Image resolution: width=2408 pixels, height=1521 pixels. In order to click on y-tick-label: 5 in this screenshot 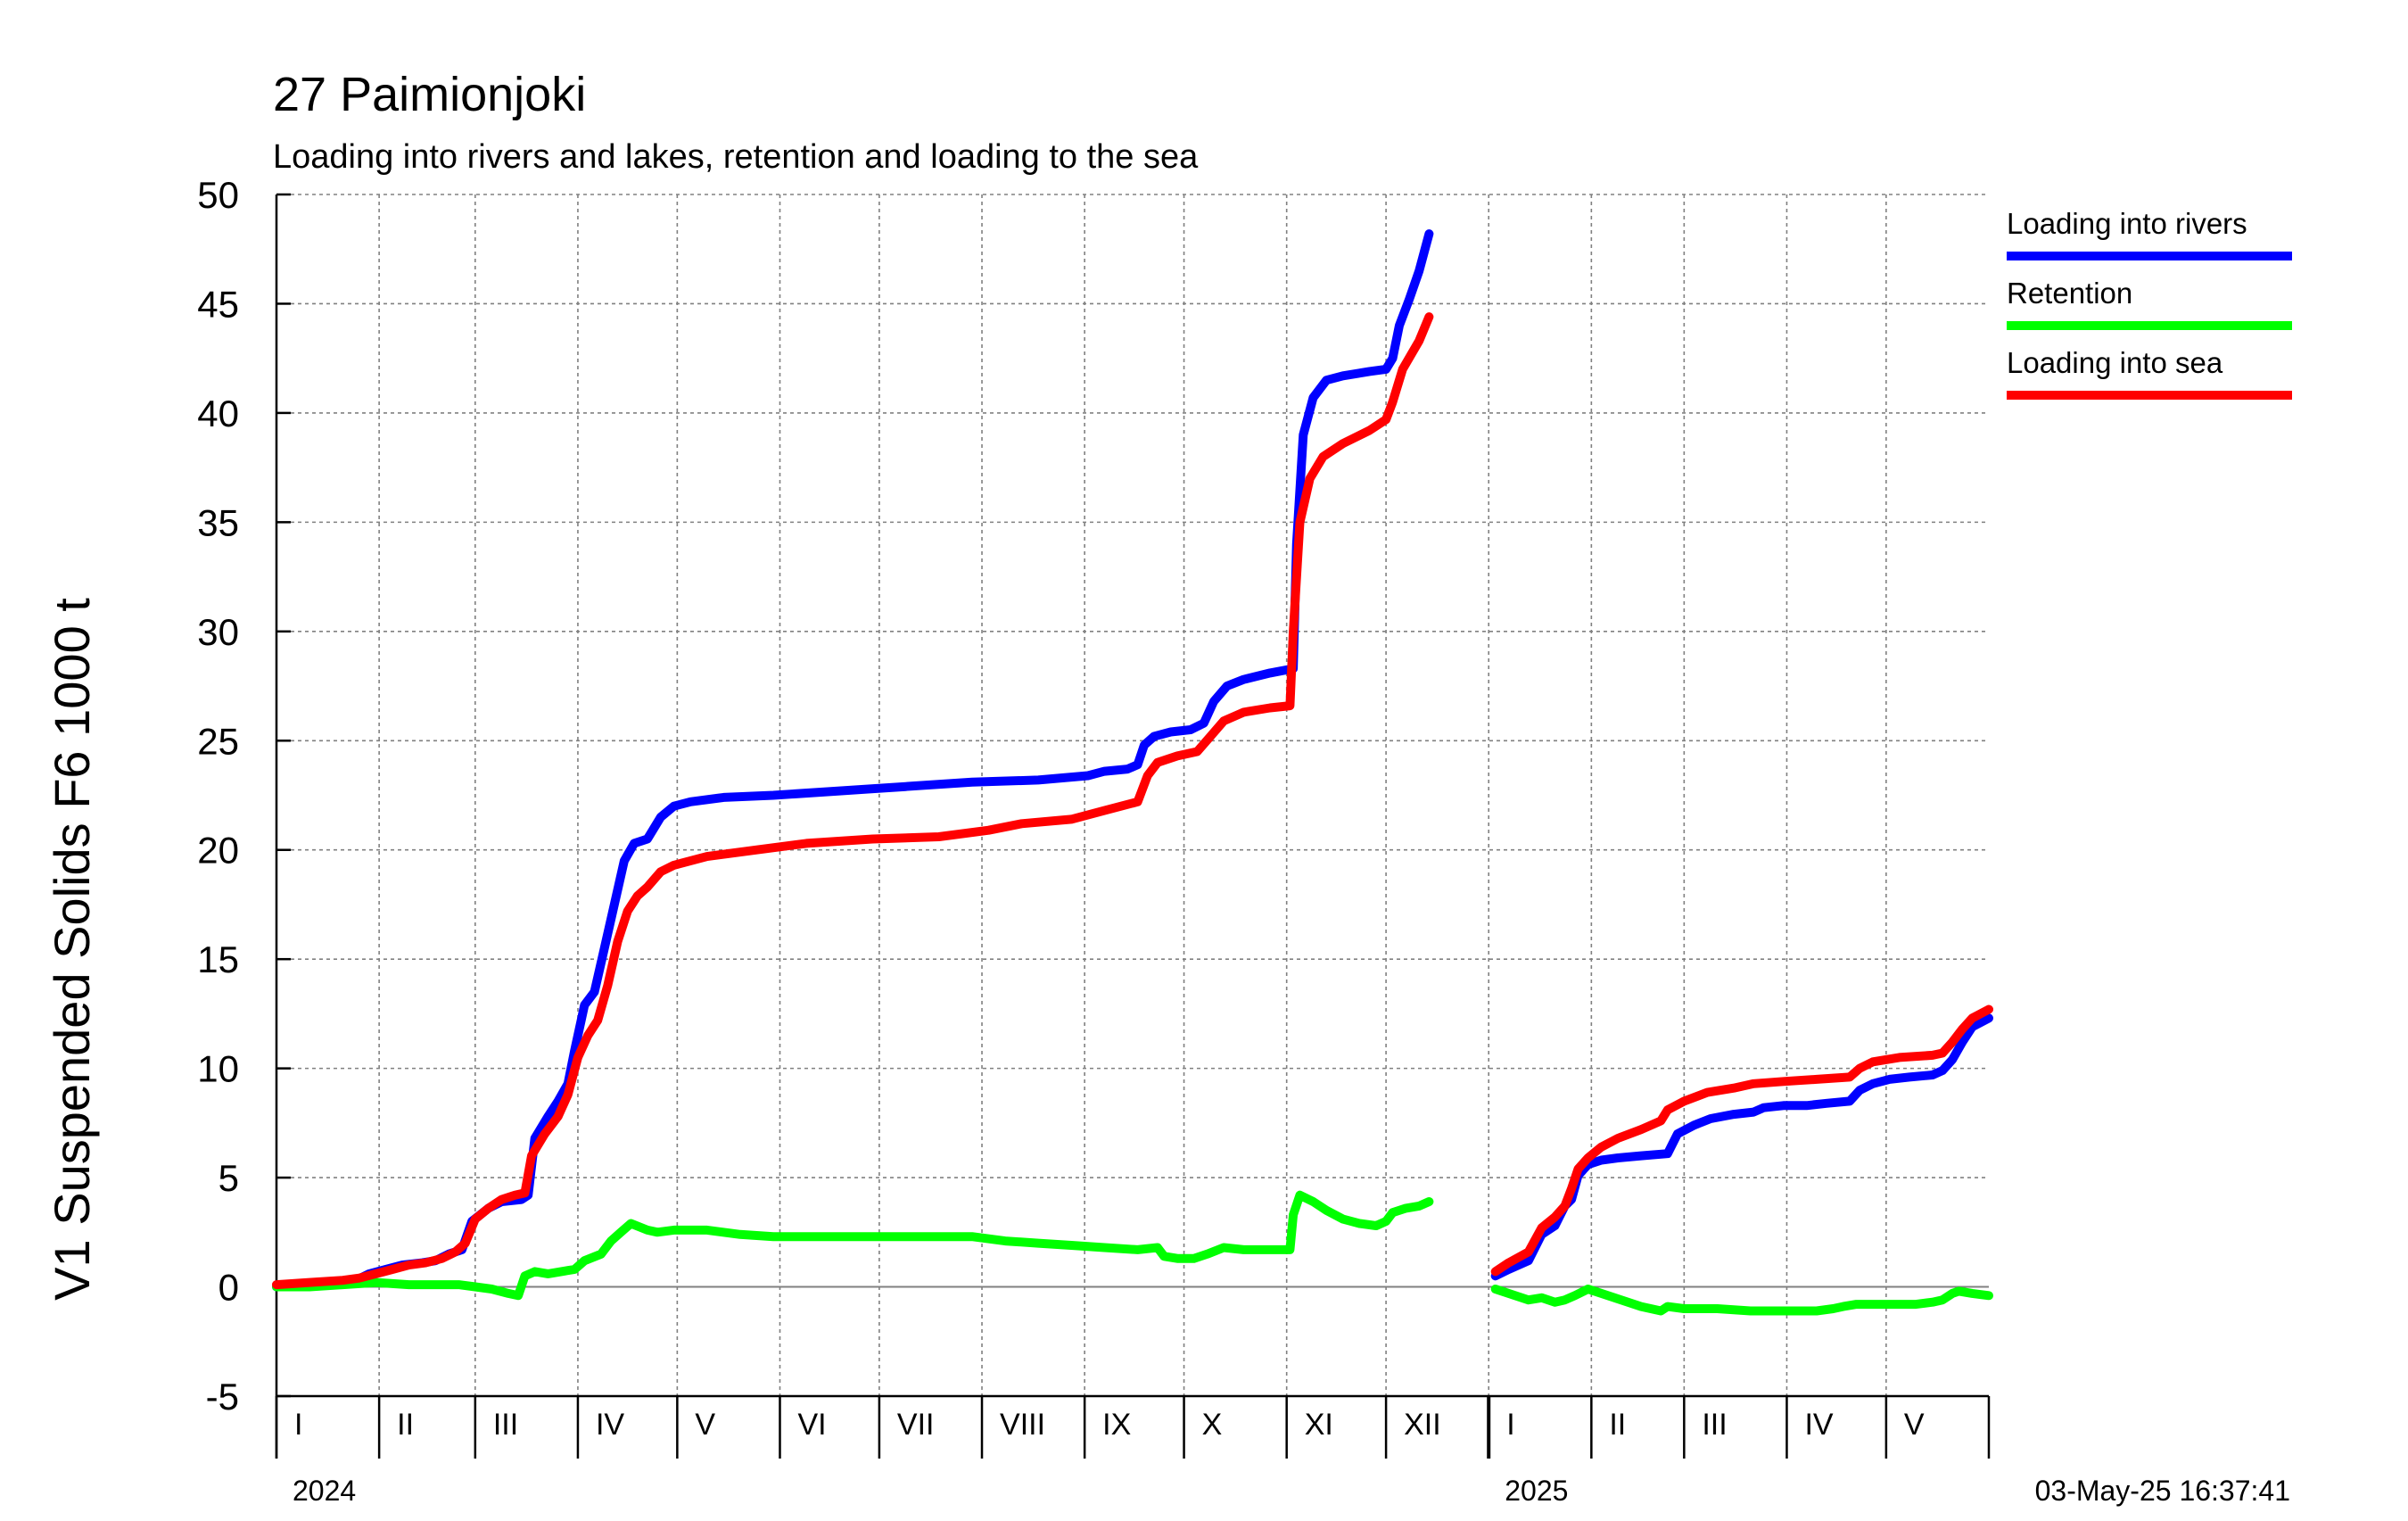, I will do `click(229, 1178)`.